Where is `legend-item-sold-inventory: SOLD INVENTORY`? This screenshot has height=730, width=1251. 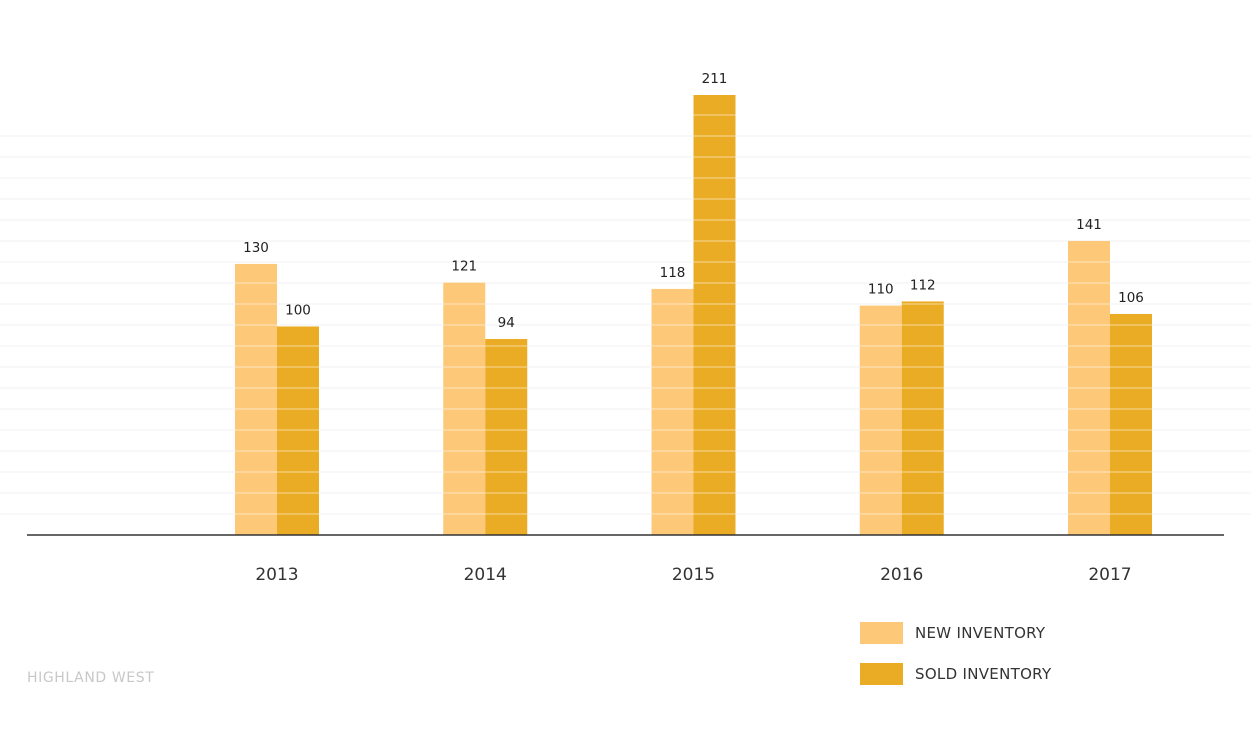
legend-item-sold-inventory: SOLD INVENTORY is located at coordinates (955, 674).